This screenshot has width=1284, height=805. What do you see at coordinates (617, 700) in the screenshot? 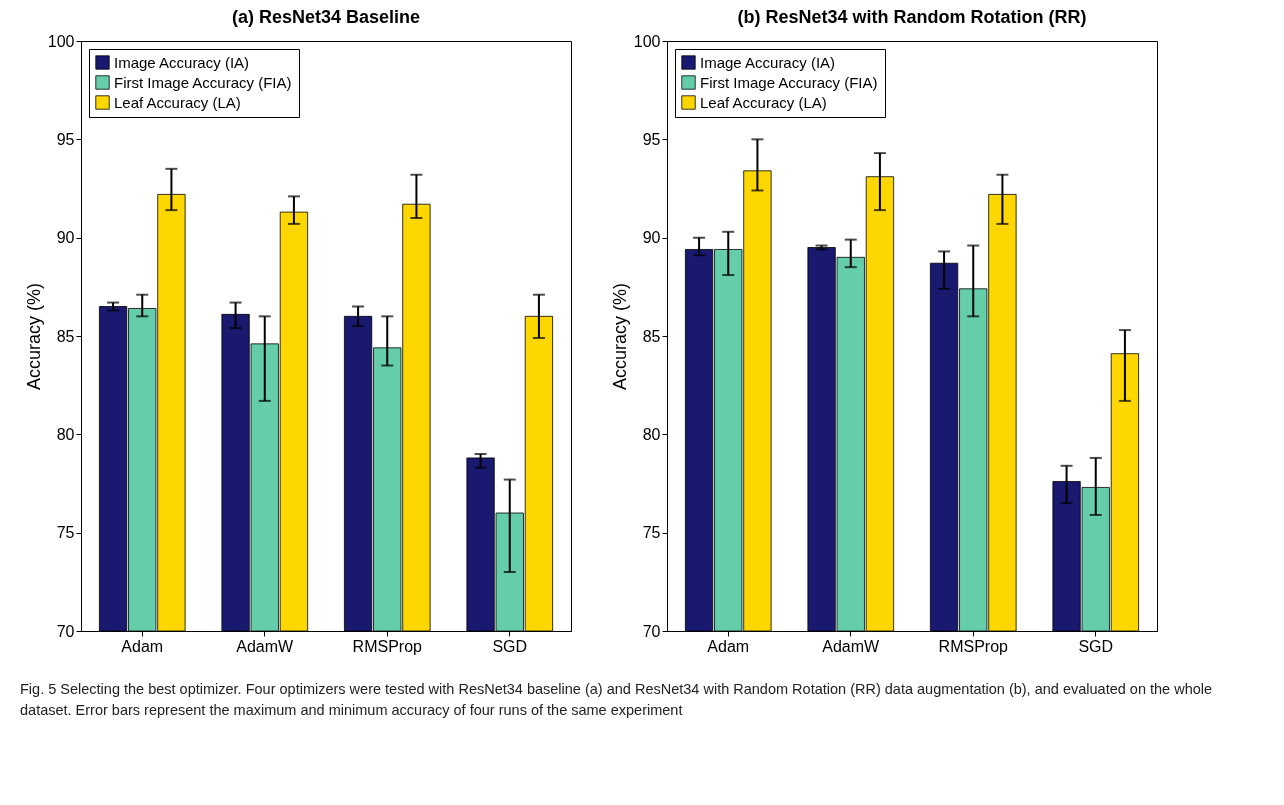
I see `caption: Fig. 5 Selecting the best optimizer. Four optimizers were tested with ResNet34 baseline (a) and ResNet34 with Random Rotation (RR) data augmentation (b), and evaluated on the whole dataset. Error bars represent the maximum and minimum accuracy of four runs of the same experiment` at bounding box center [617, 700].